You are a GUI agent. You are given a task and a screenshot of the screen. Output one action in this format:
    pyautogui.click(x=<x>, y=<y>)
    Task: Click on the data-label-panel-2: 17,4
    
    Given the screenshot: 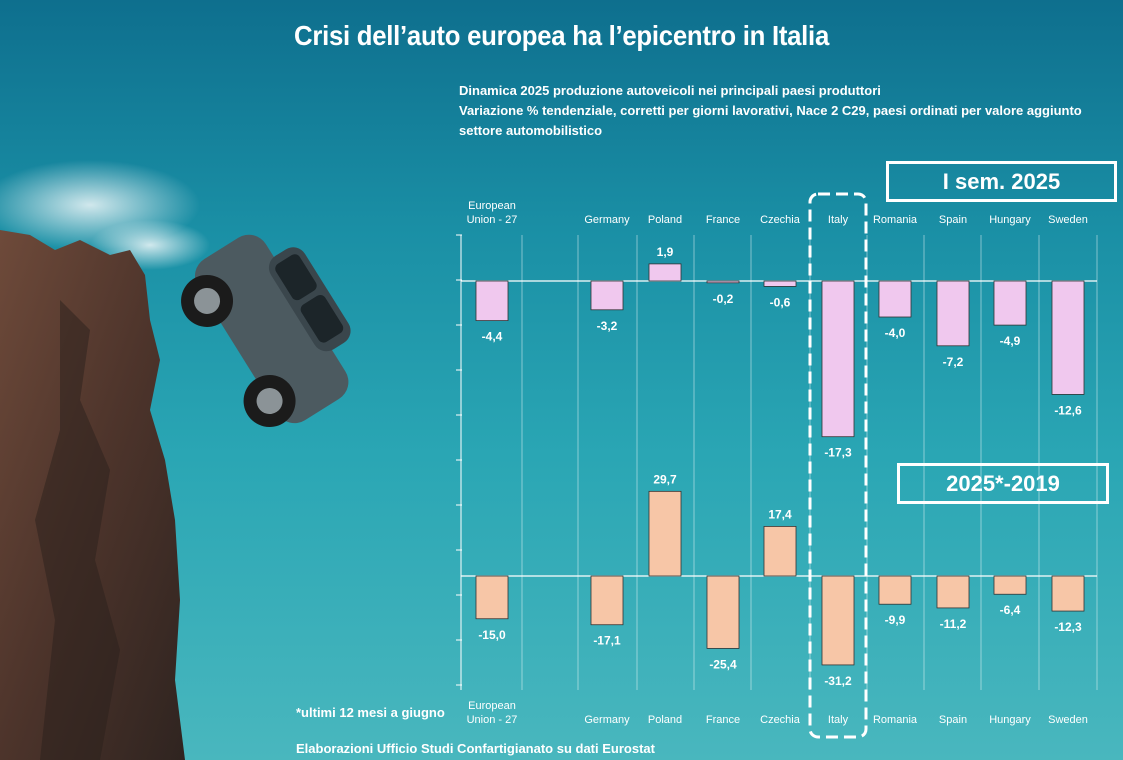 What is the action you would take?
    pyautogui.click(x=780, y=514)
    